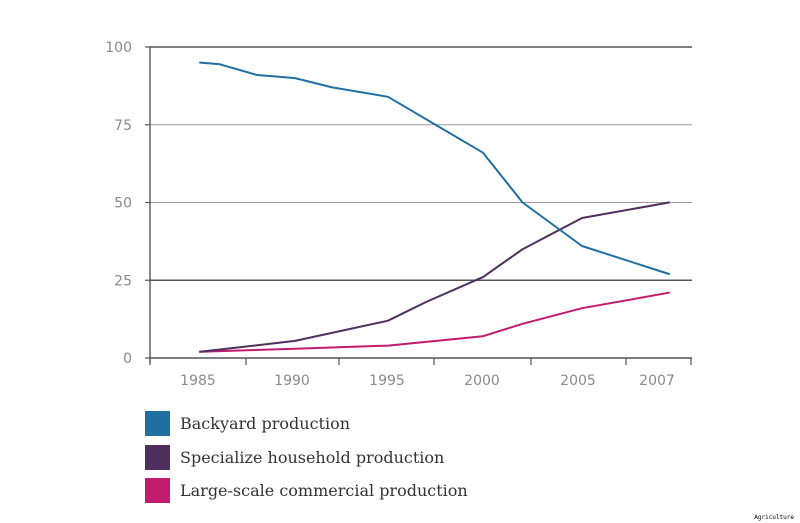  Describe the element at coordinates (434, 322) in the screenshot. I see `series-line-large-scale-commercial-production` at that location.